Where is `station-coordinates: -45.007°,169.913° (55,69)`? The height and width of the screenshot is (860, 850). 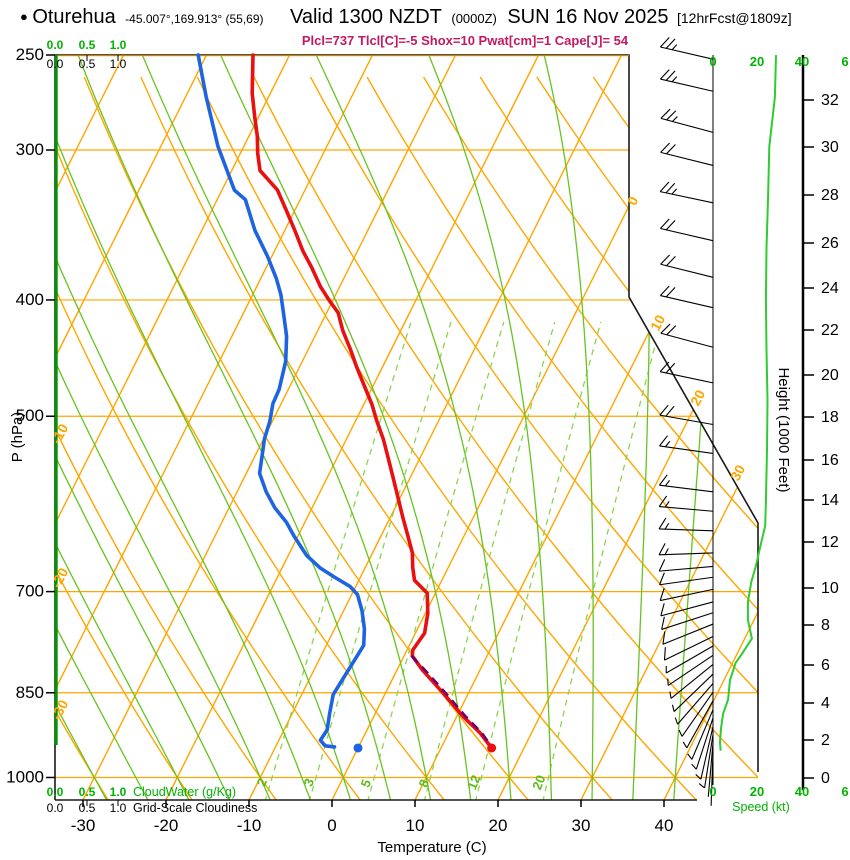
station-coordinates: -45.007°,169.913° (55,69) is located at coordinates (194, 19).